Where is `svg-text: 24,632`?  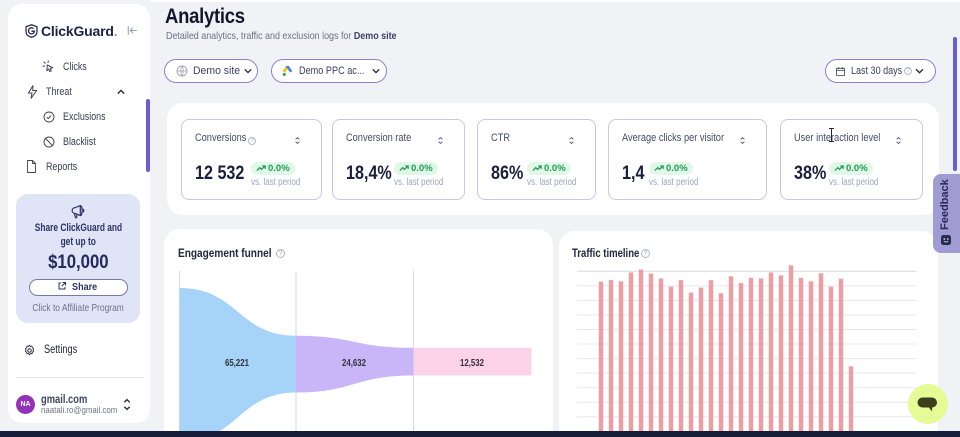
svg-text: 24,632 is located at coordinates (354, 363).